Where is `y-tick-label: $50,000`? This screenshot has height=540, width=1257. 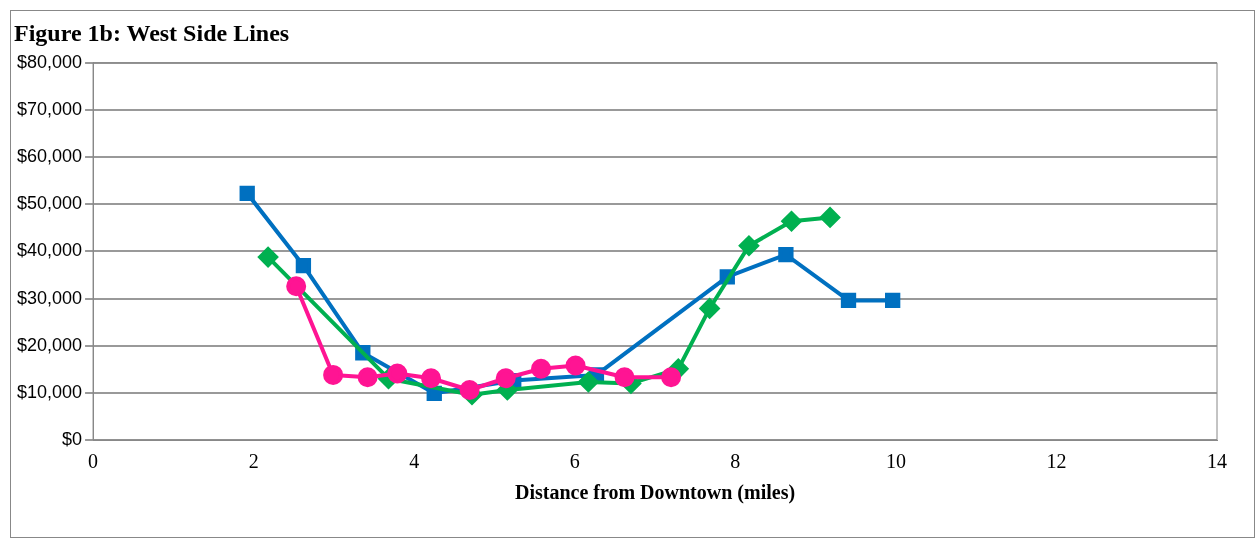 y-tick-label: $50,000 is located at coordinates (49, 203).